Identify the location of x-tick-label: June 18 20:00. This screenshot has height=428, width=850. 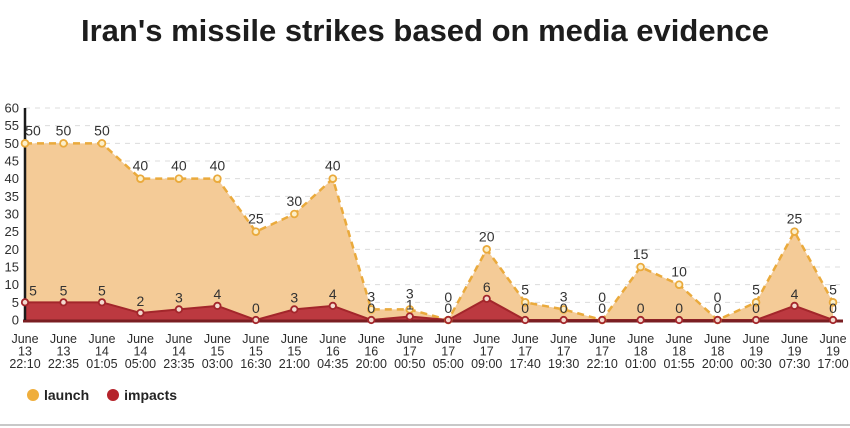
(717, 351).